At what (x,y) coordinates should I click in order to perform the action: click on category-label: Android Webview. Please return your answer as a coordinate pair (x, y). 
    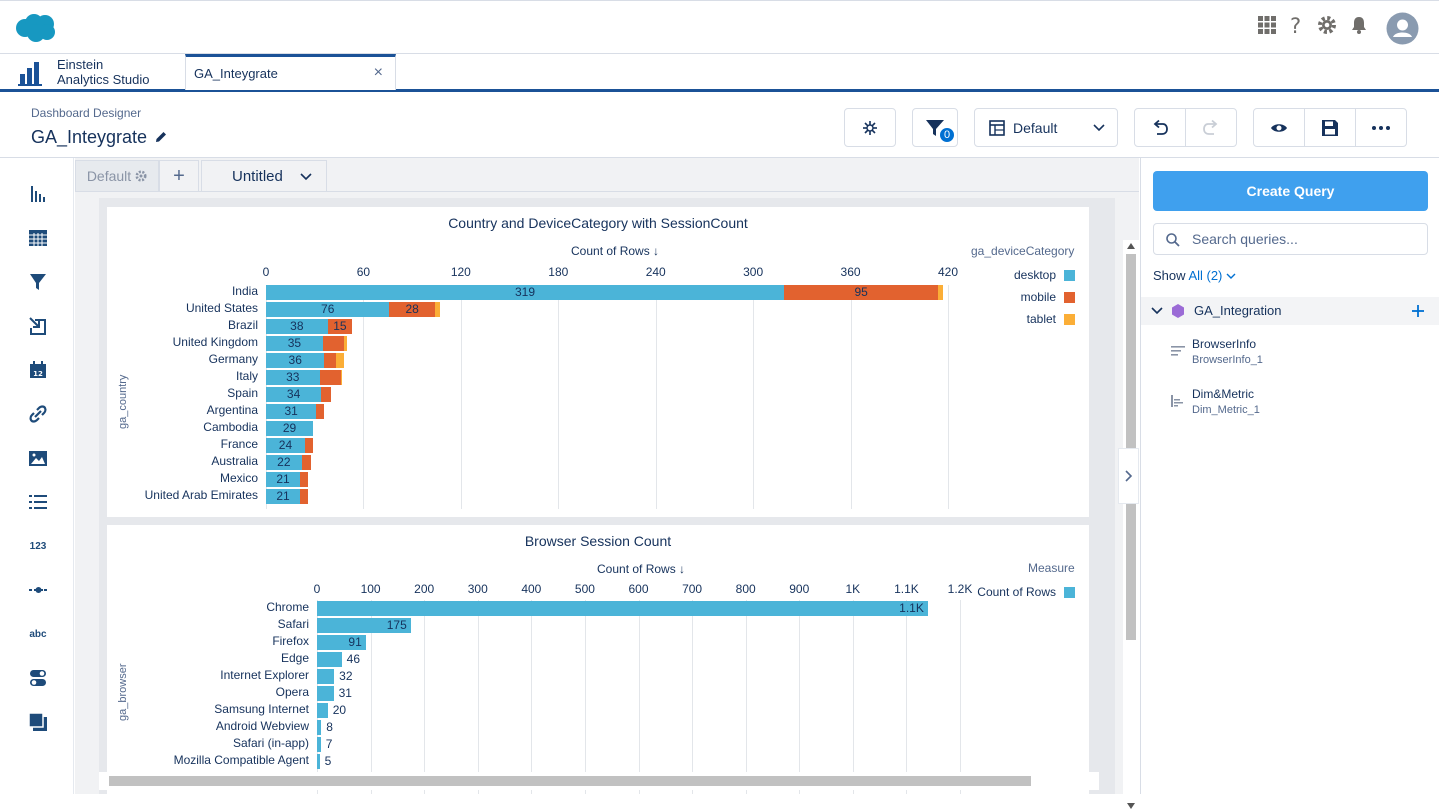
    Looking at the image, I should click on (262, 726).